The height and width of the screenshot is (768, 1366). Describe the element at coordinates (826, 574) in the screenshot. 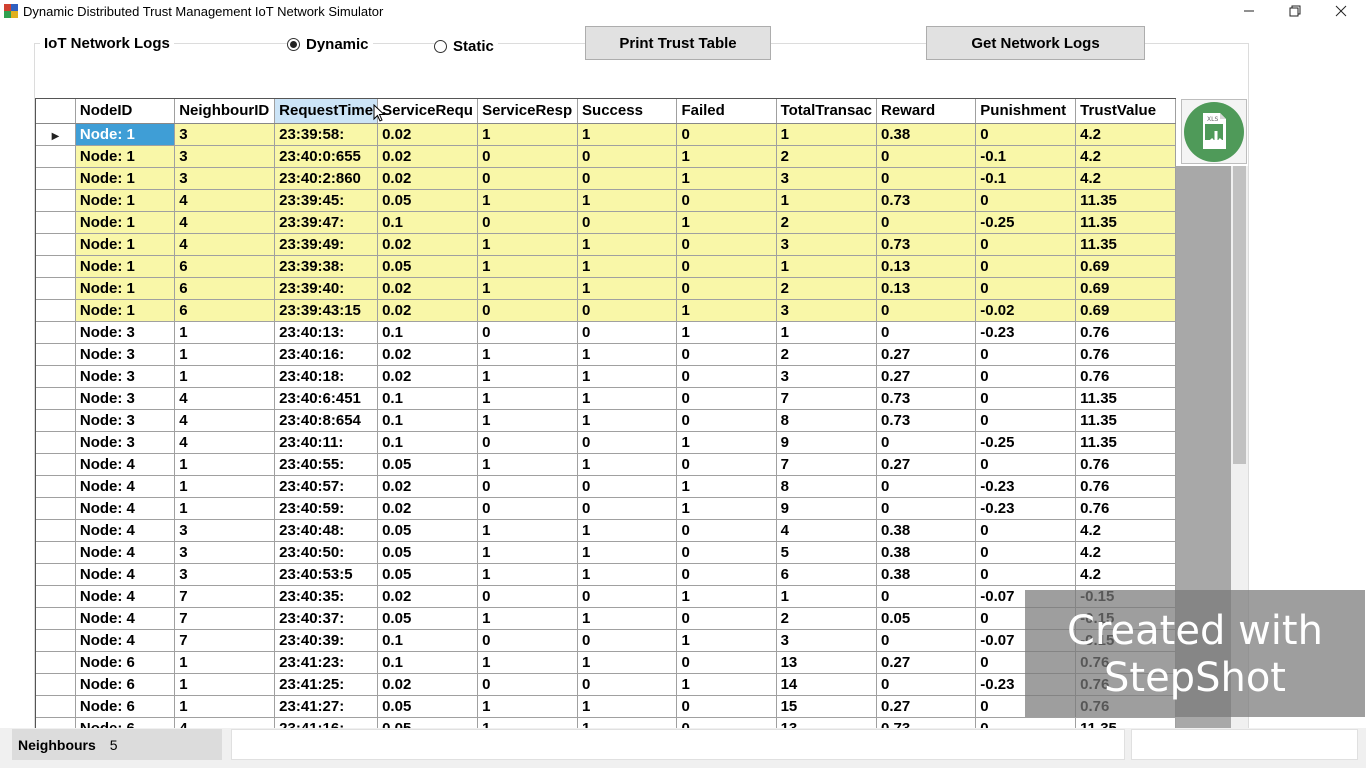

I see `table-cell: 6` at that location.